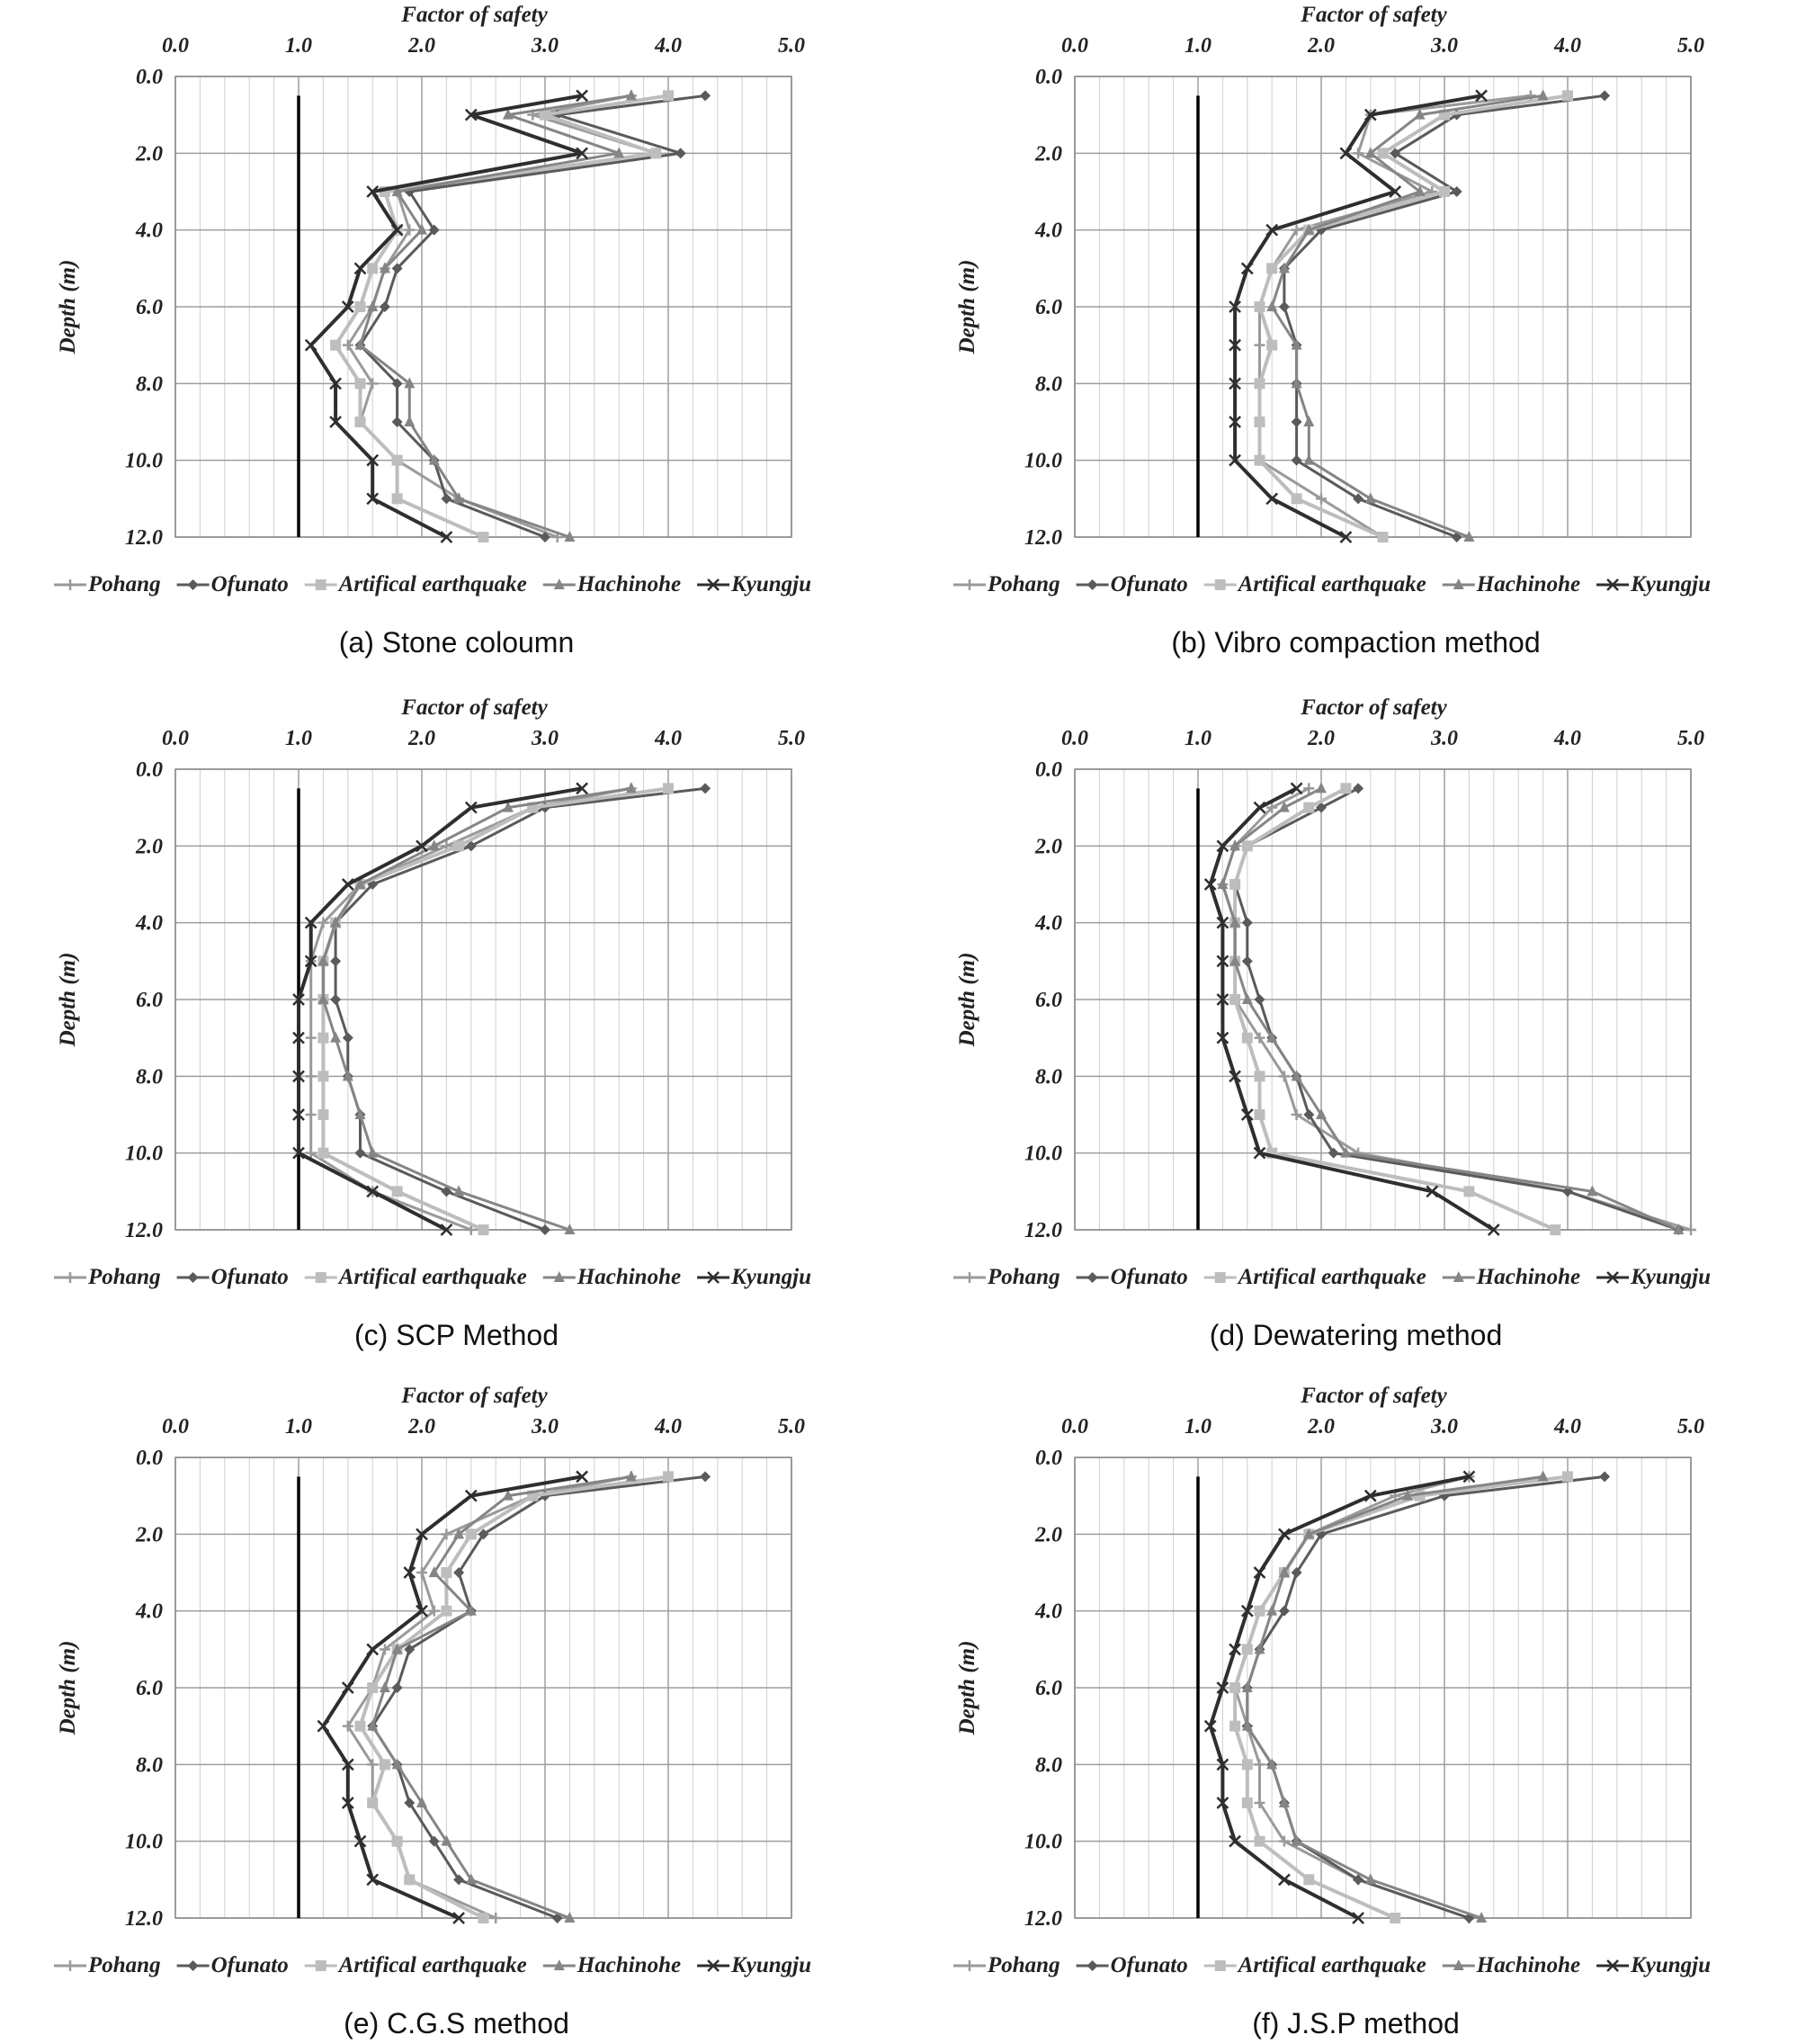 Image resolution: width=1806 pixels, height=2044 pixels. I want to click on x-axis-title: Factor of safety, so click(474, 1396).